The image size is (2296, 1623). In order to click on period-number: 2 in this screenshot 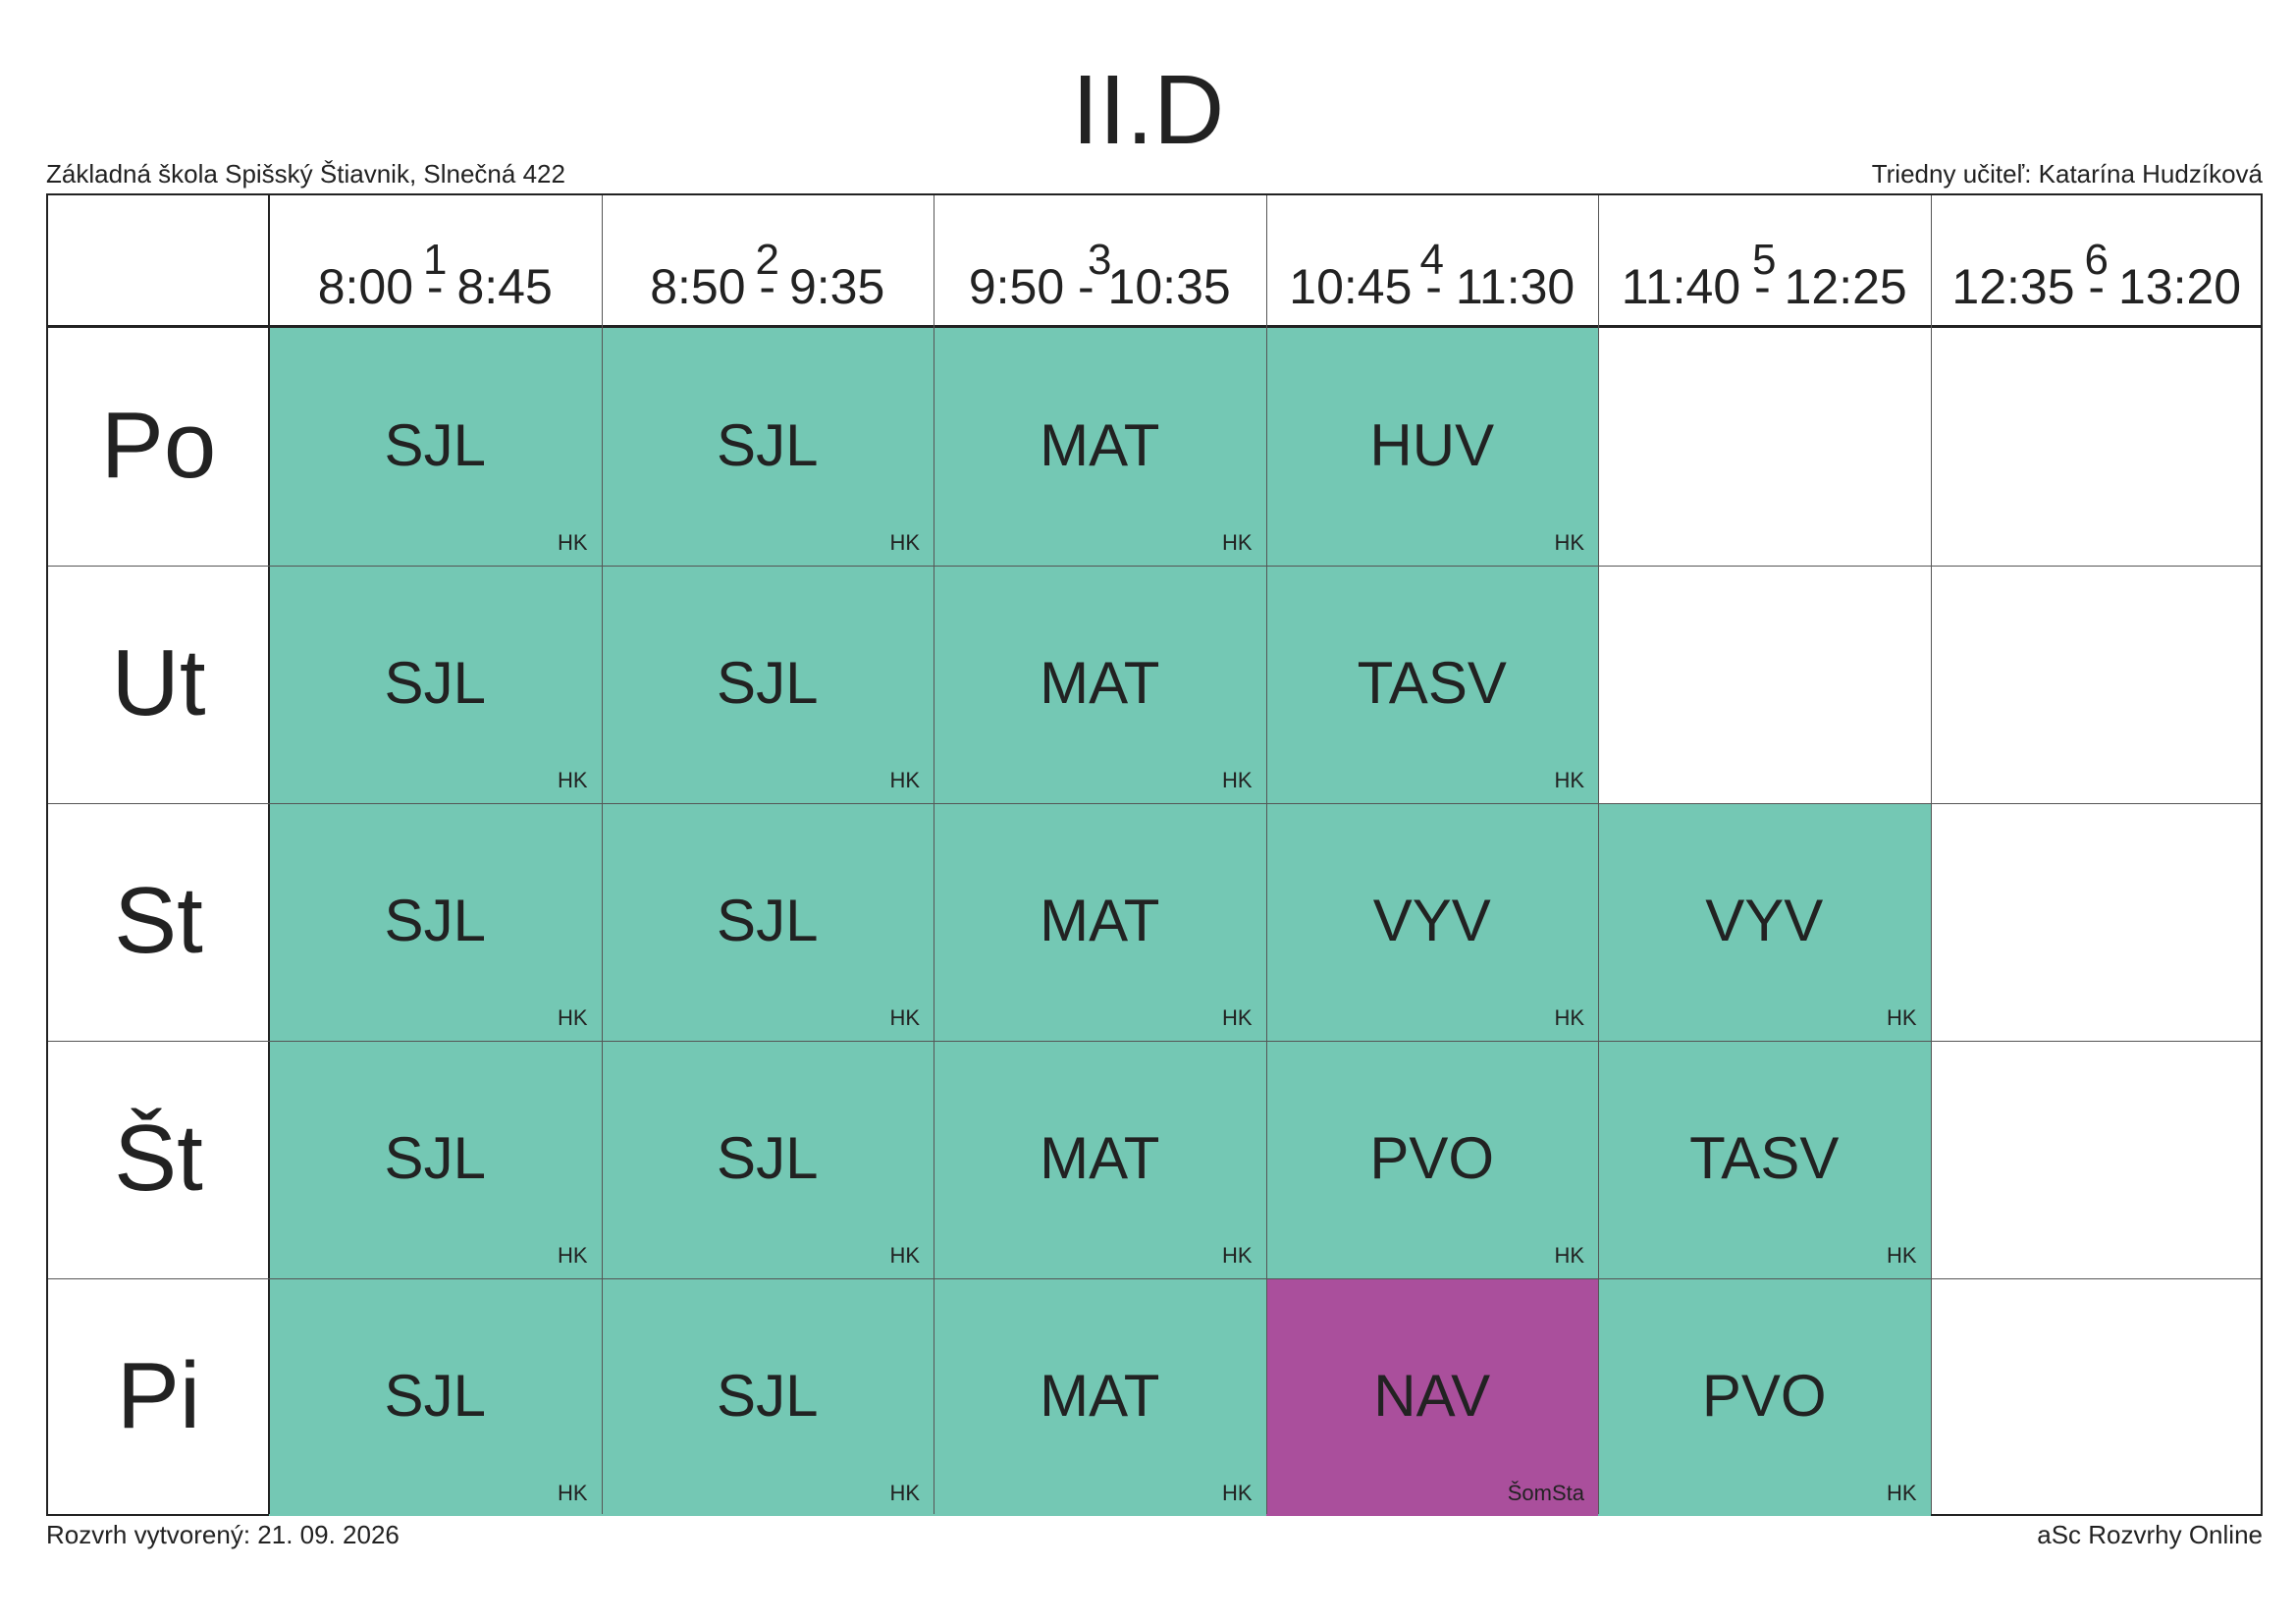, I will do `click(767, 260)`.